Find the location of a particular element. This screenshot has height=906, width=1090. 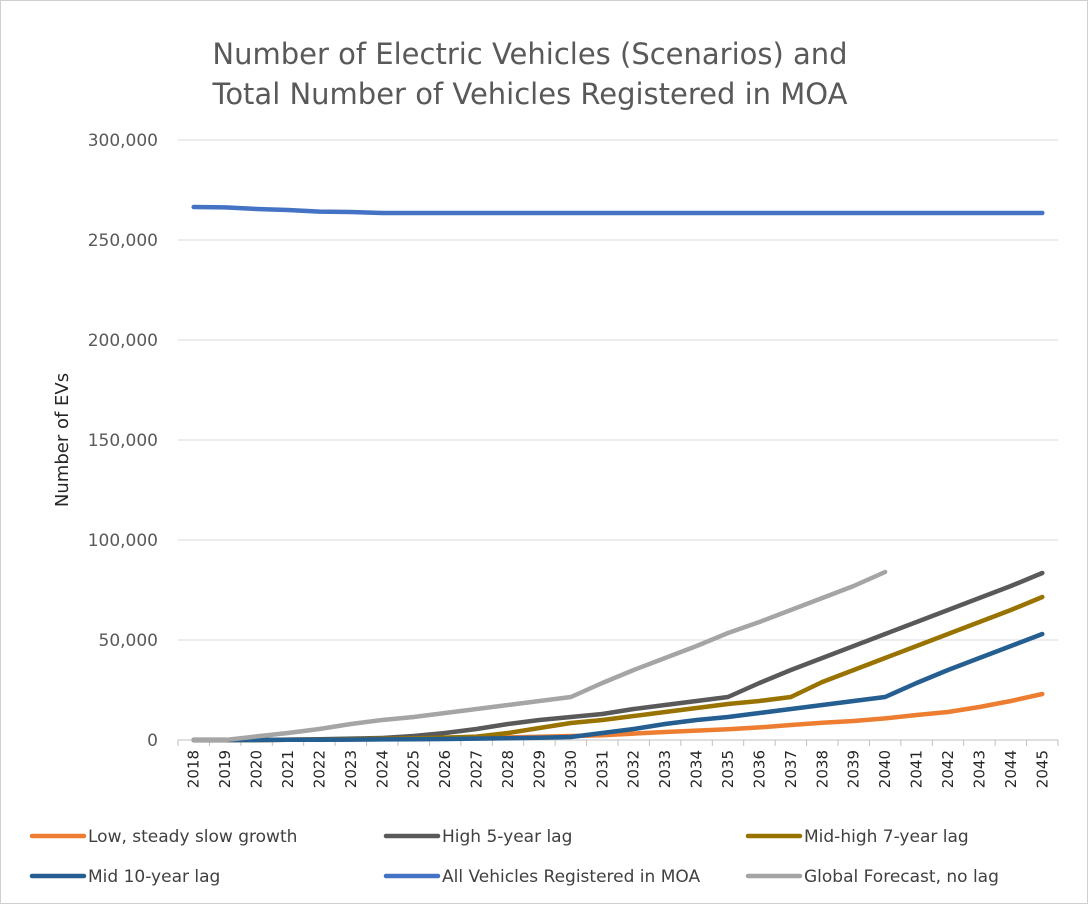

x-tick-label: 2035 is located at coordinates (728, 769).